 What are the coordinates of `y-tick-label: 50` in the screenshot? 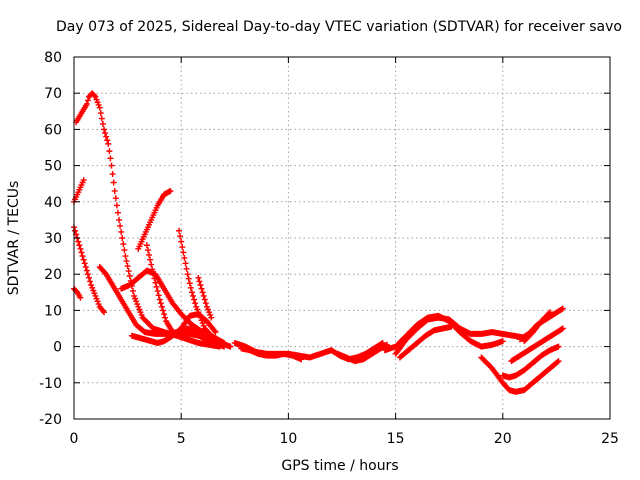 It's located at (53, 167).